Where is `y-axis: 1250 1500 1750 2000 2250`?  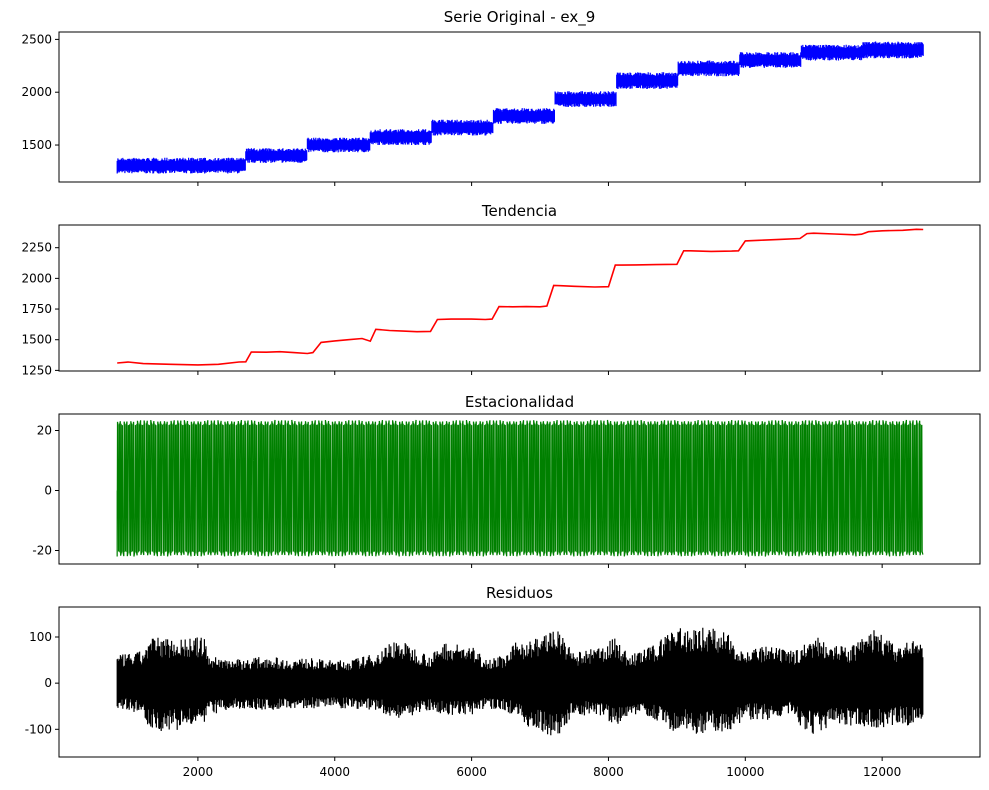 y-axis: 1250 1500 1750 2000 2250 is located at coordinates (40, 309).